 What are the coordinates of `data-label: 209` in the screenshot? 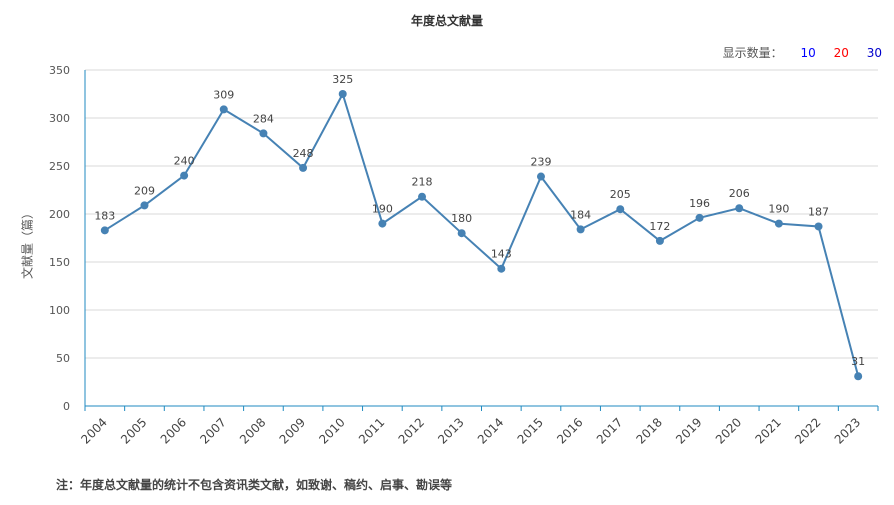 It's located at (144, 190).